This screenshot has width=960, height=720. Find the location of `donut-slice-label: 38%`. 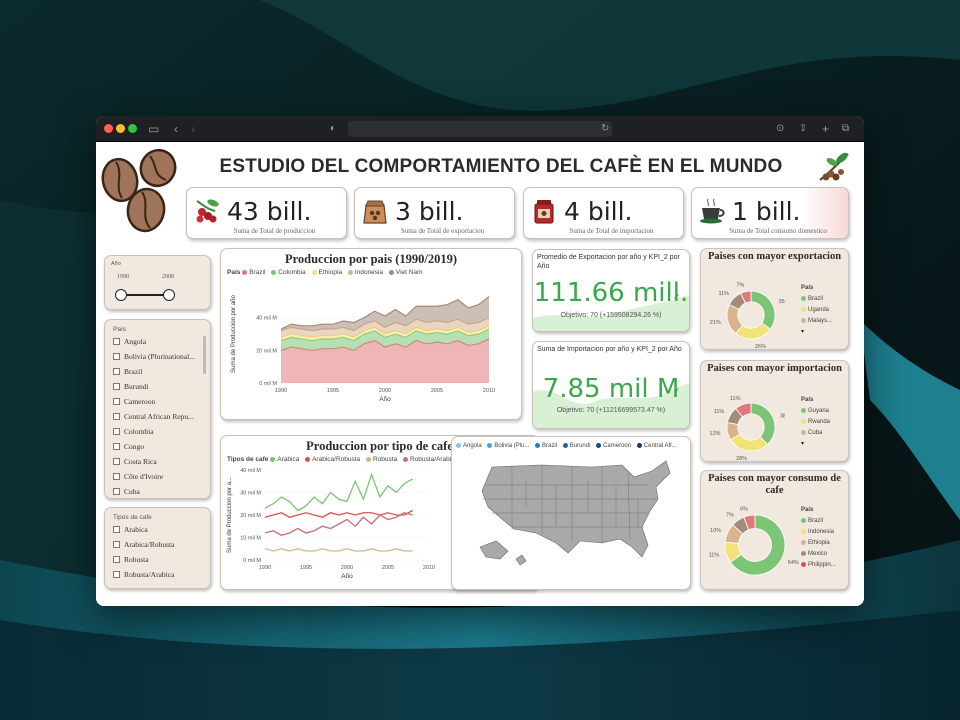

donut-slice-label: 38% is located at coordinates (782, 417).